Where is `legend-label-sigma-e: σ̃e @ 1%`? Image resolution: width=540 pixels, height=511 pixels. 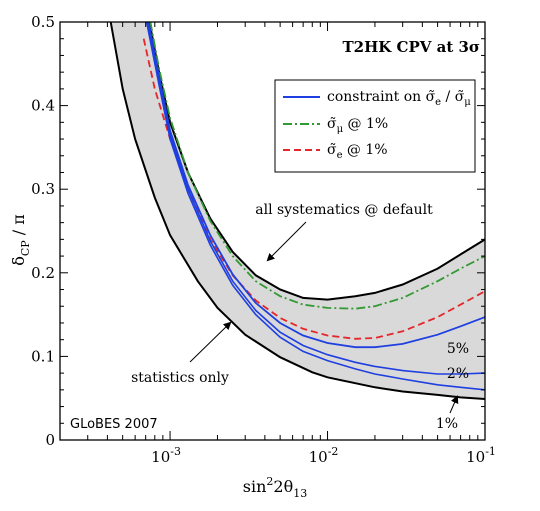
legend-label-sigma-e: σ̃e @ 1% is located at coordinates (357, 151).